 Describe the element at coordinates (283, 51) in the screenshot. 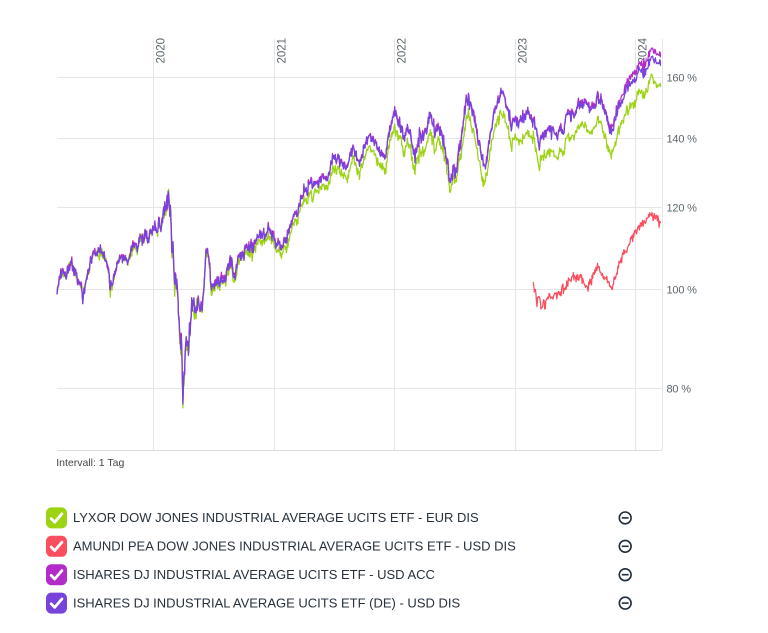

I see `svg-text: 2021` at that location.